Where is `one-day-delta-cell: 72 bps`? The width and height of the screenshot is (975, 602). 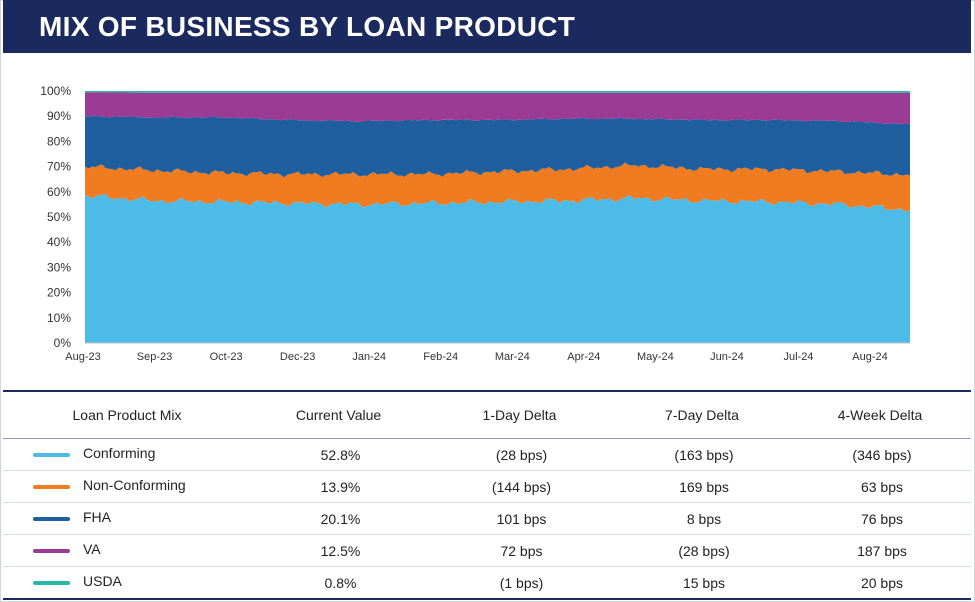 one-day-delta-cell: 72 bps is located at coordinates (521, 550).